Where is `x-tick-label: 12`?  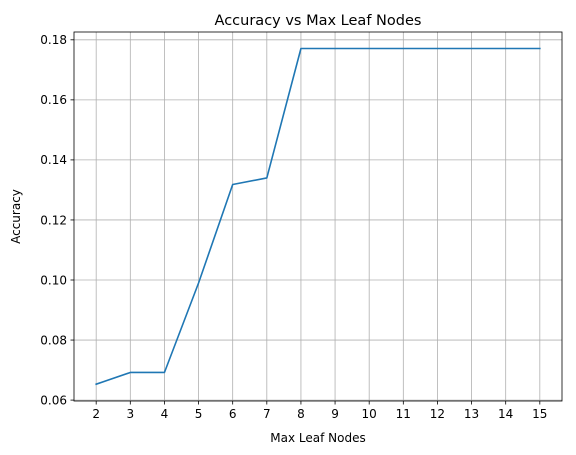 x-tick-label: 12 is located at coordinates (437, 414).